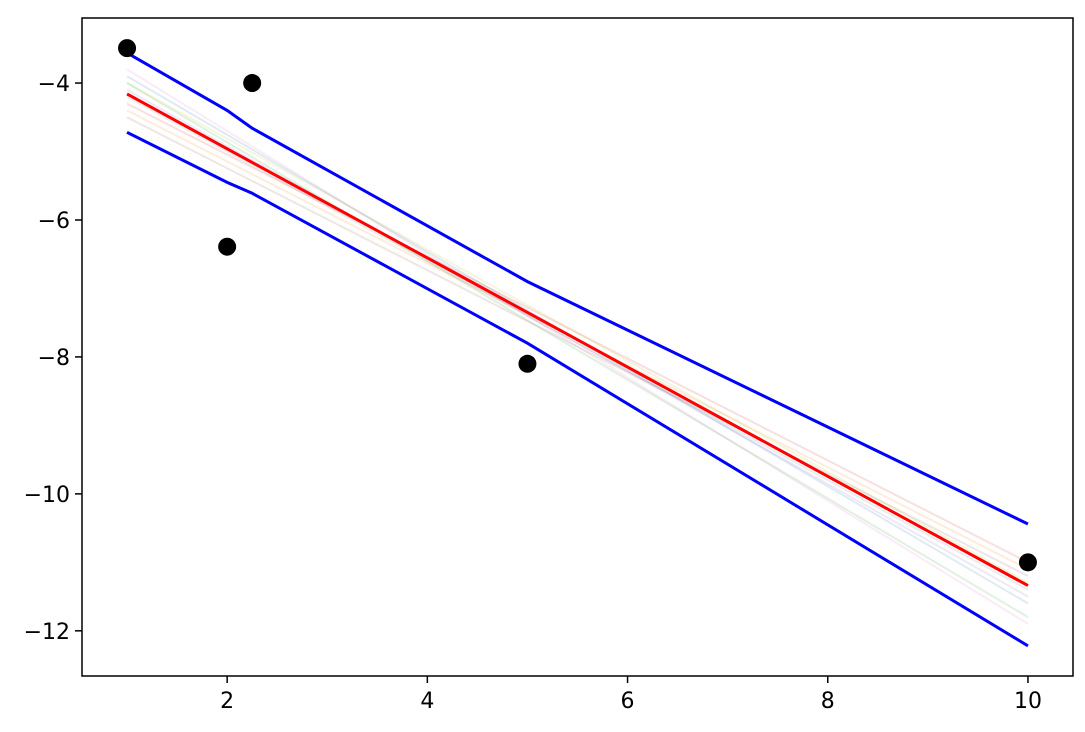 This screenshot has width=1085, height=732. What do you see at coordinates (47, 495) in the screenshot?
I see `y-tick-label: −10` at bounding box center [47, 495].